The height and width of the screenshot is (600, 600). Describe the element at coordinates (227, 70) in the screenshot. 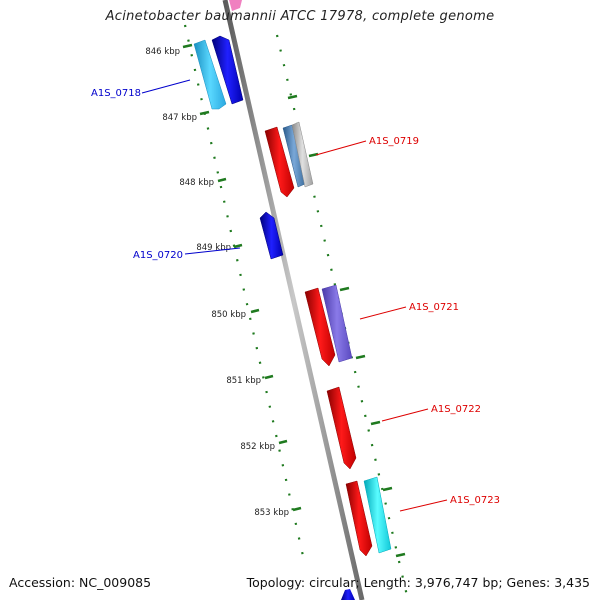

I see `gene-arrow-blue` at that location.